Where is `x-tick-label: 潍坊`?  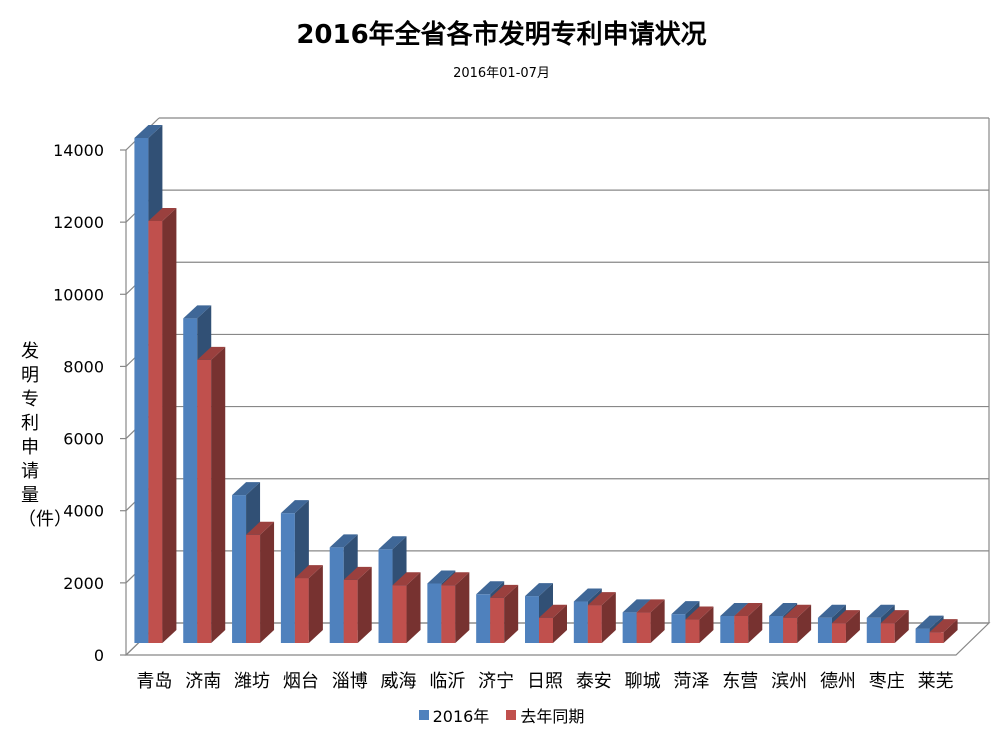
x-tick-label: 潍坊 is located at coordinates (252, 681).